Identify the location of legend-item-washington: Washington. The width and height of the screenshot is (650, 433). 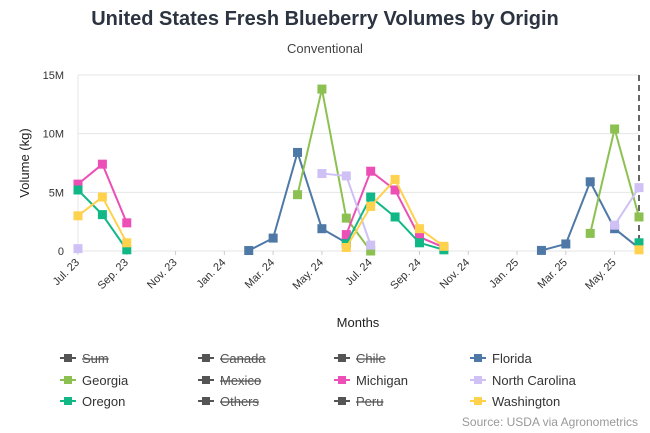
(515, 401).